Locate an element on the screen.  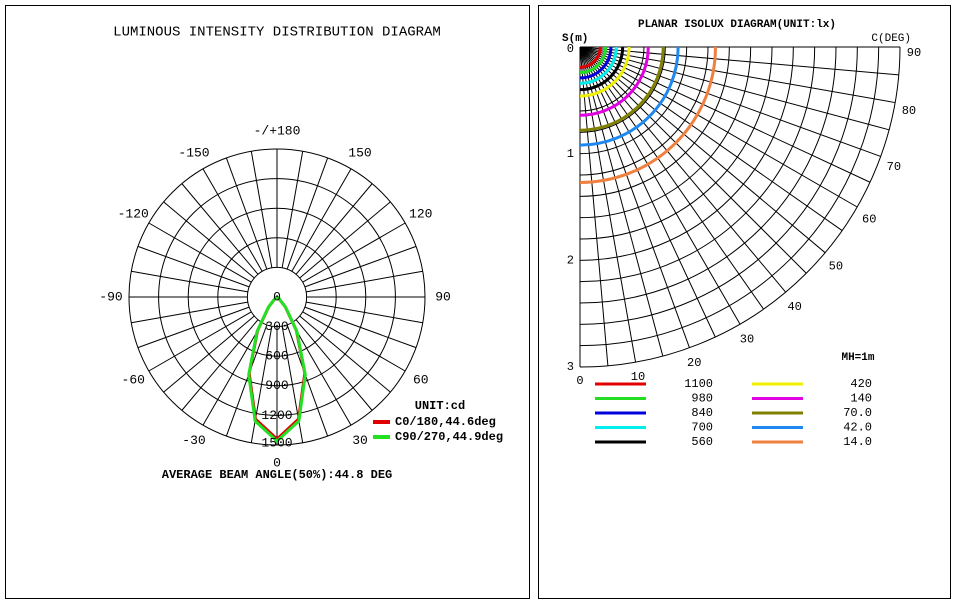
legend-label: C90/270,44.9deg is located at coordinates (449, 437).